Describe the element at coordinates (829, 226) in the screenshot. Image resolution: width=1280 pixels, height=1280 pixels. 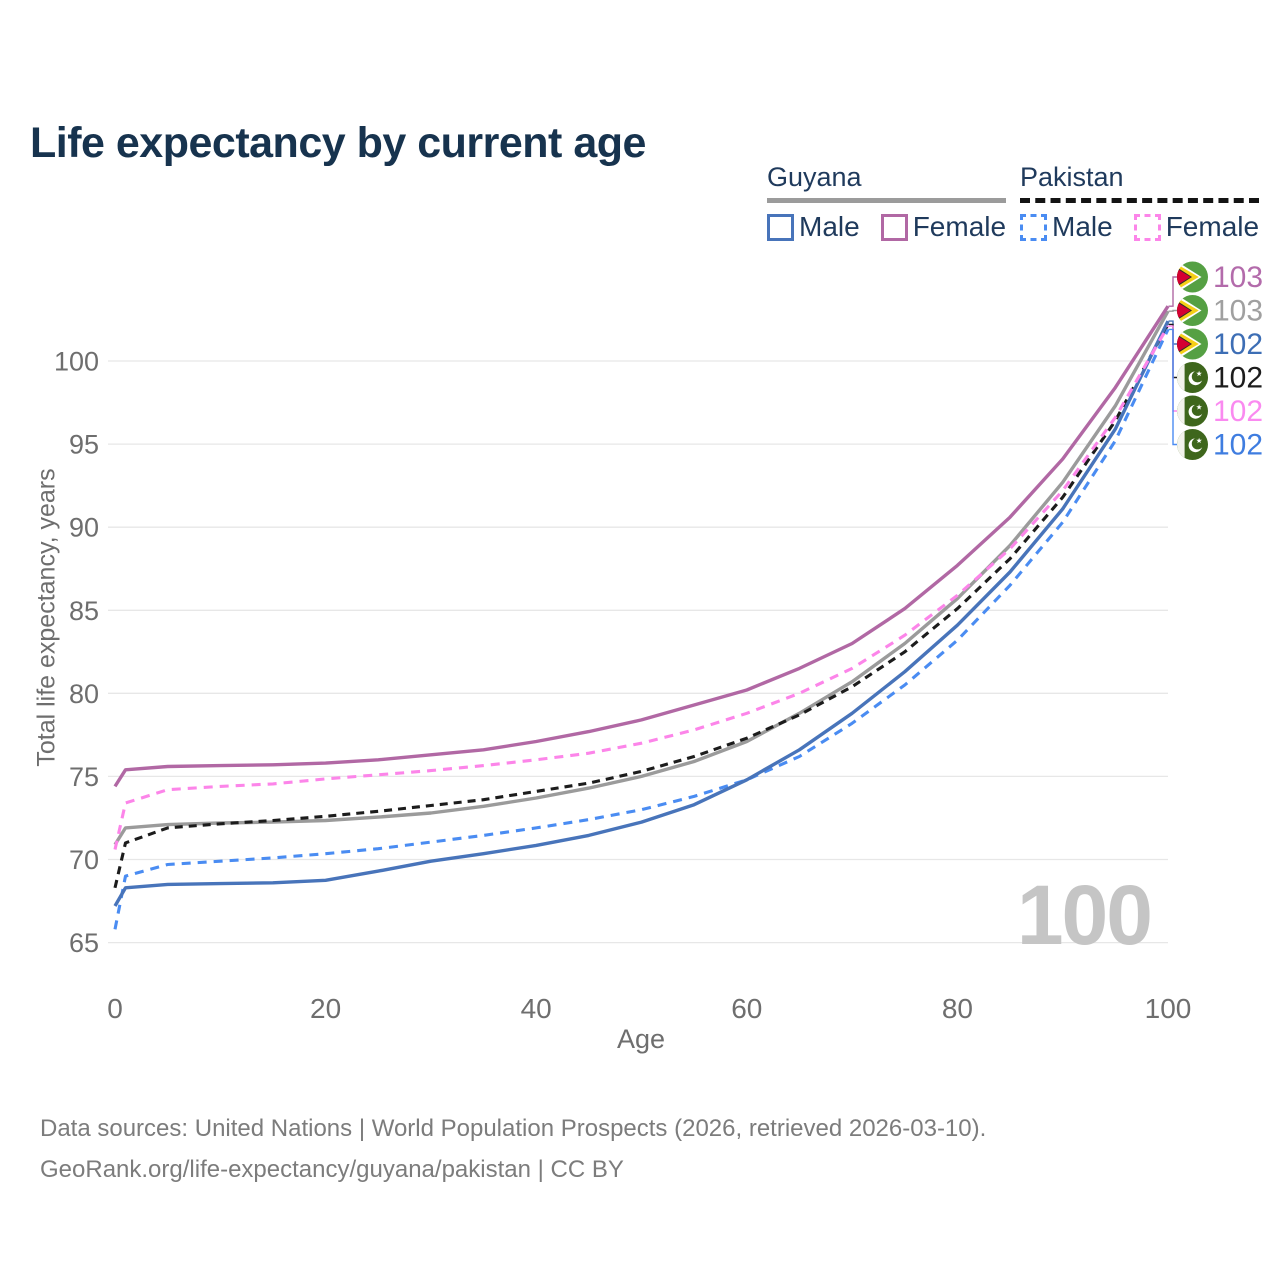
I see `legend-label-guyana-male: Male` at that location.